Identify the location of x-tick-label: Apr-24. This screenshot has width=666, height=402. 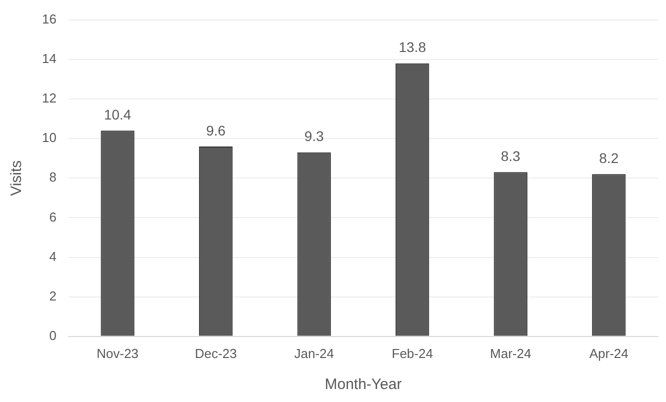
(608, 353).